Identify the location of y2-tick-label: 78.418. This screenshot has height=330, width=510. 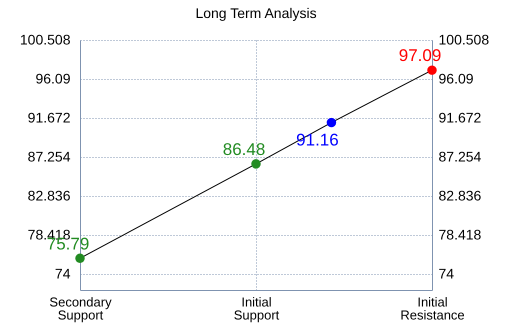
(460, 234).